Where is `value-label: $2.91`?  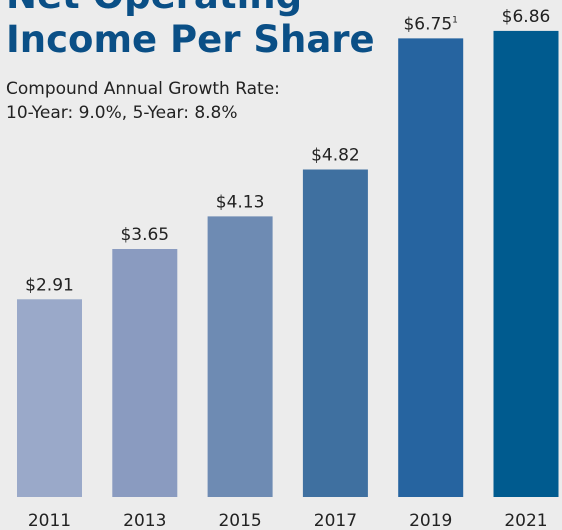
value-label: $2.91 is located at coordinates (49, 285).